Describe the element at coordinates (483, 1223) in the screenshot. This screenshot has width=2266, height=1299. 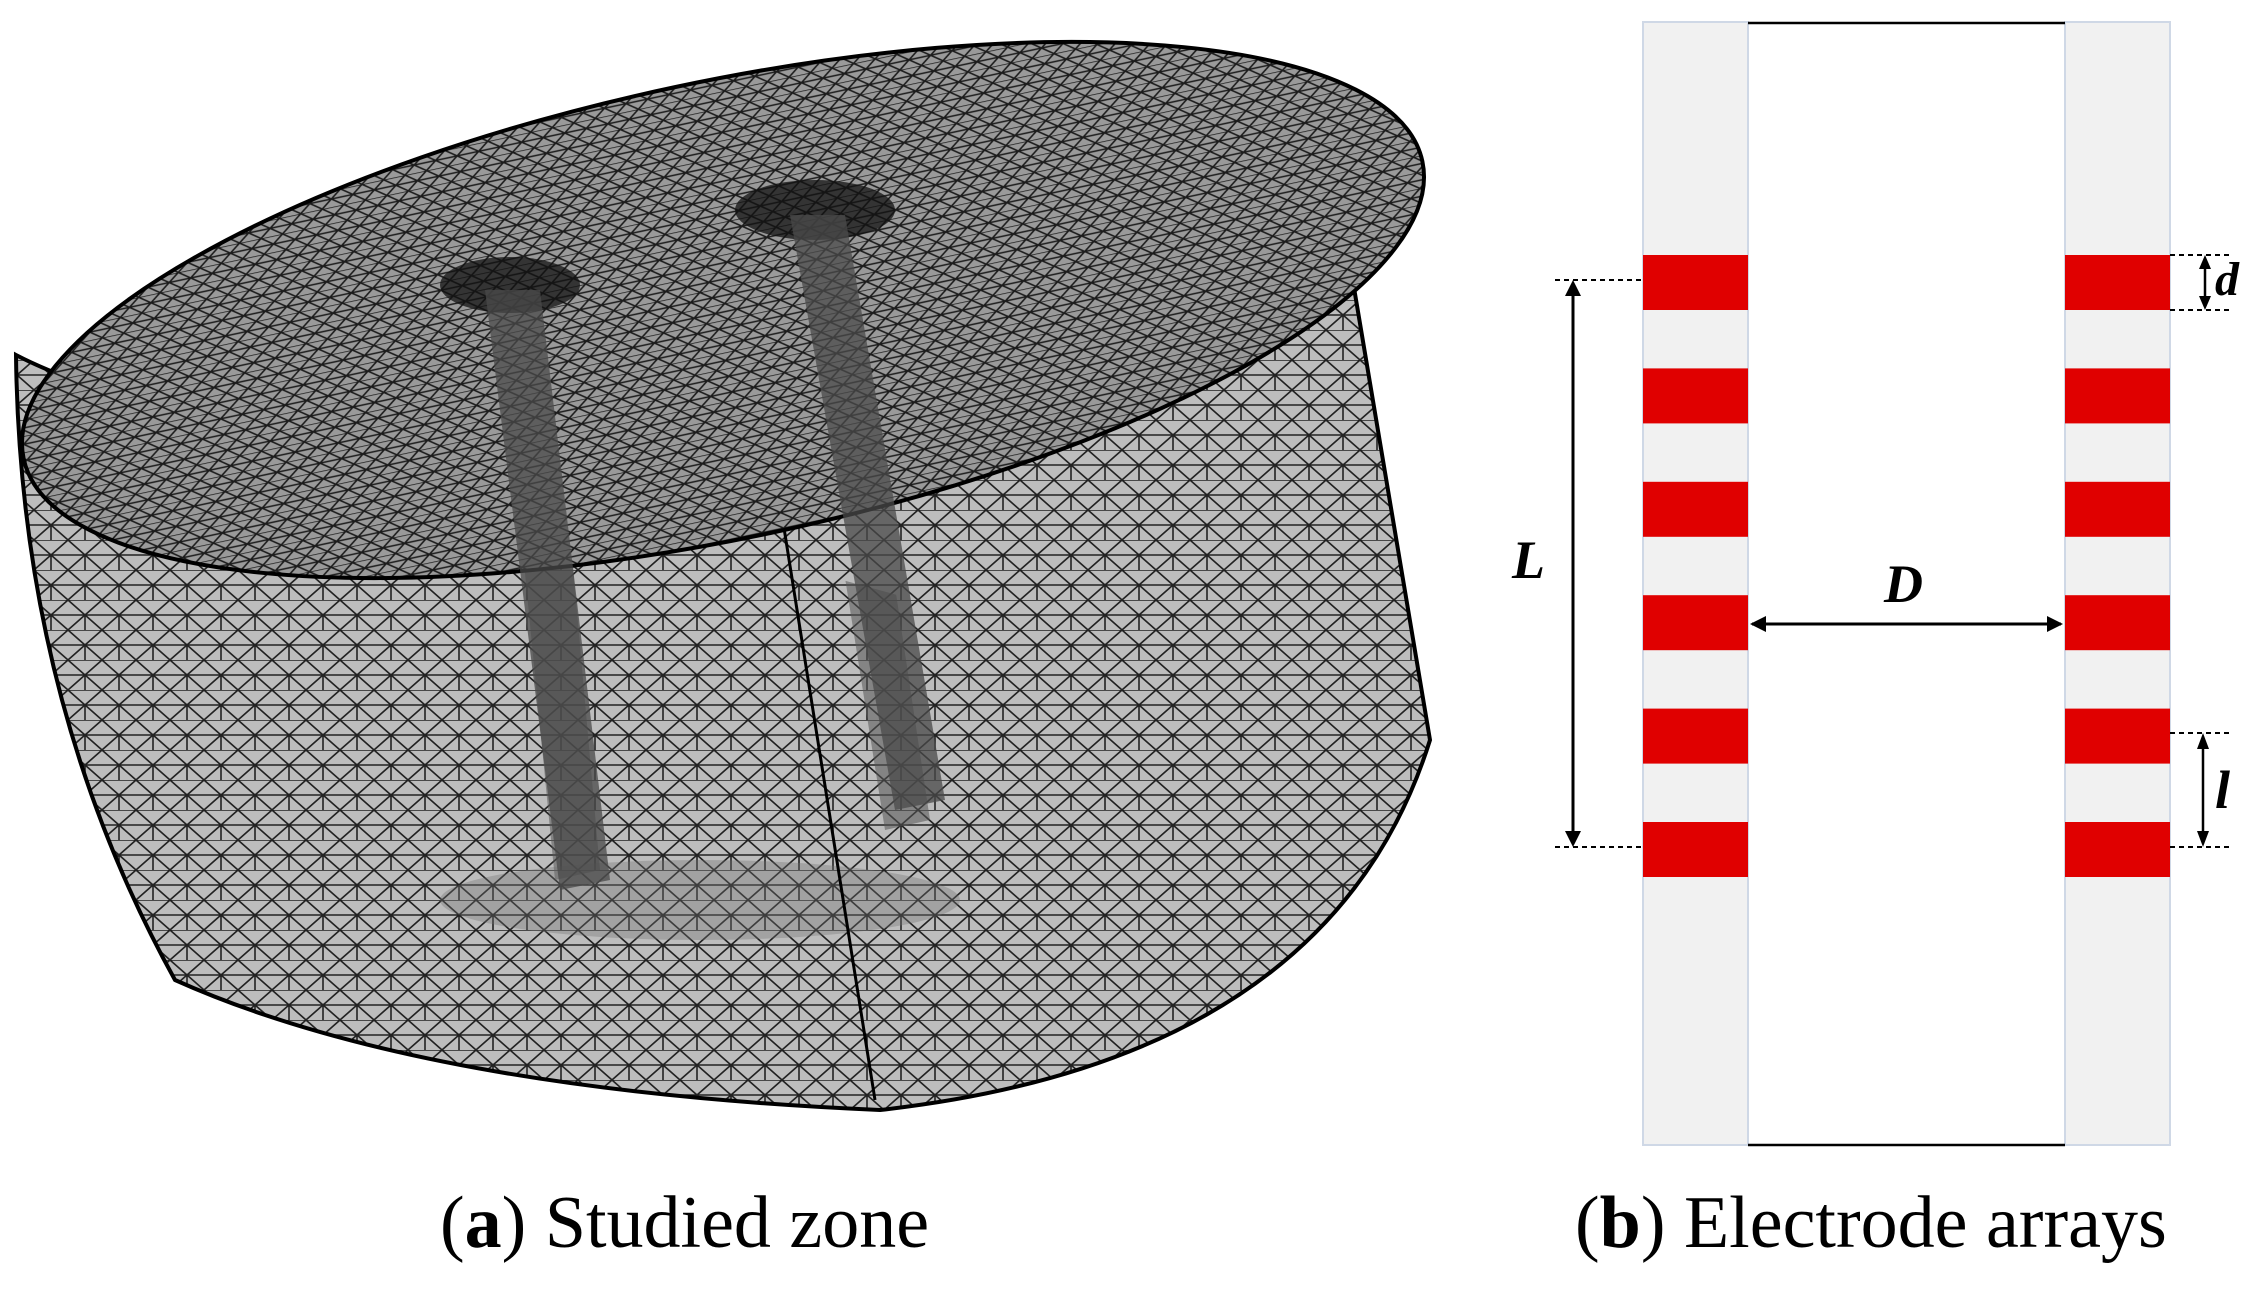
I see `caption-a-label: a` at that location.